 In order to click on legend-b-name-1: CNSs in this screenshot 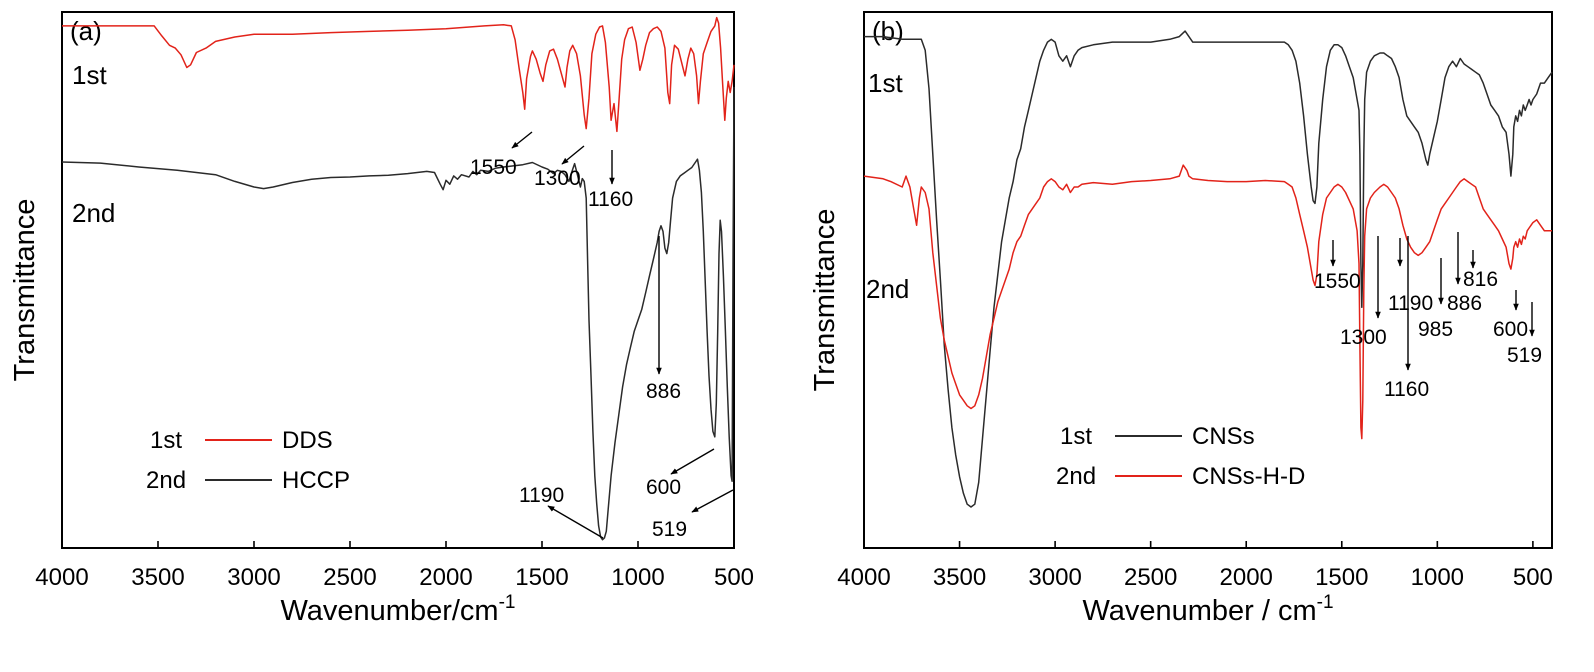, I will do `click(1223, 436)`.